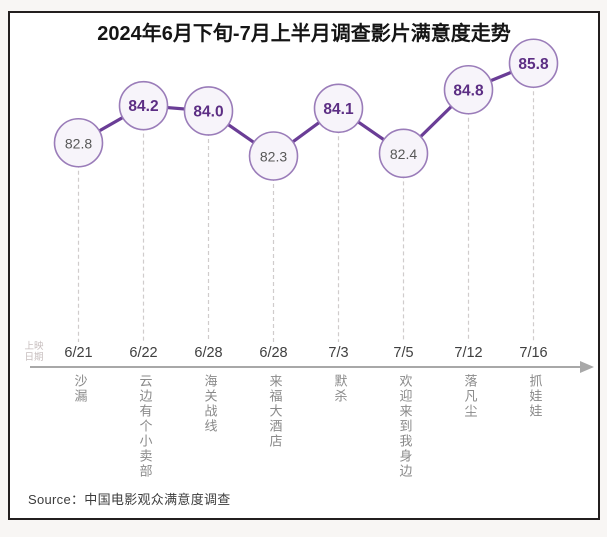 This screenshot has height=537, width=607. What do you see at coordinates (210, 404) in the screenshot?
I see `movie-label: 海关战线` at bounding box center [210, 404].